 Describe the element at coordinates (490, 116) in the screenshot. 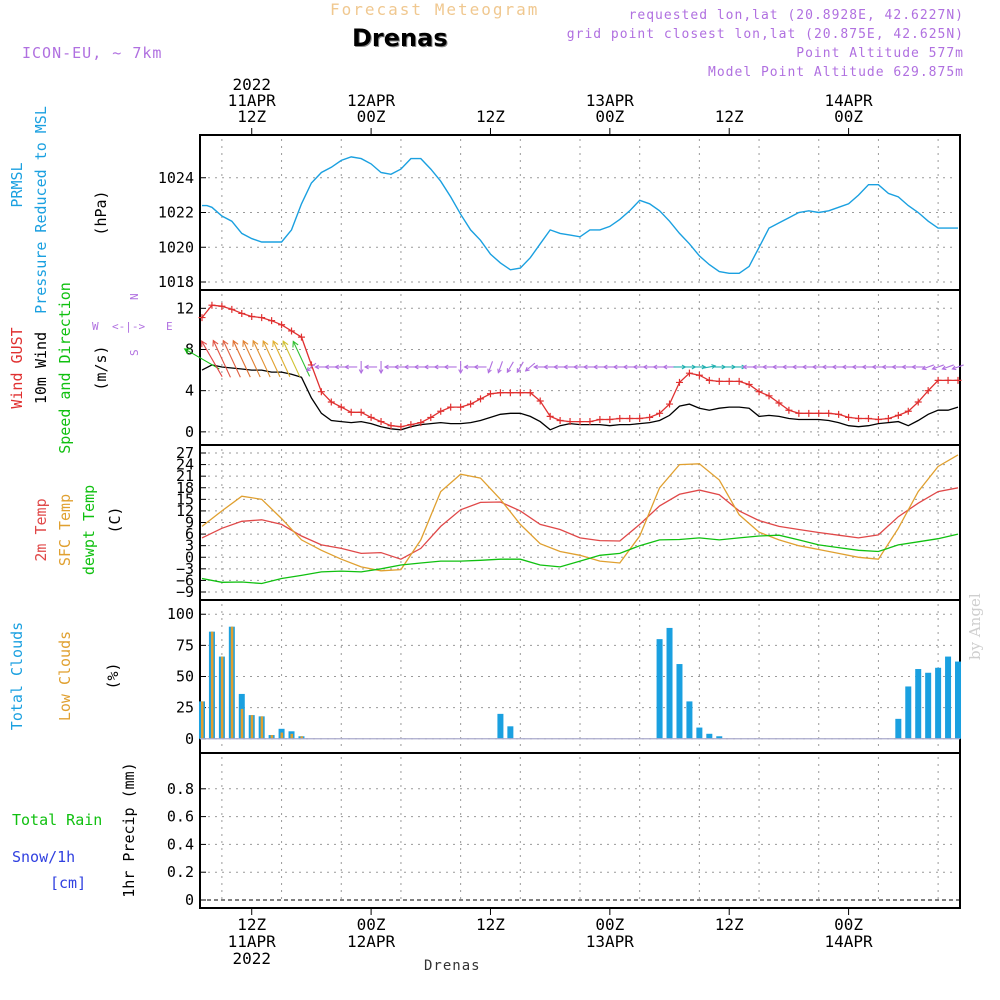

I see `top-time-label: 12Z` at that location.